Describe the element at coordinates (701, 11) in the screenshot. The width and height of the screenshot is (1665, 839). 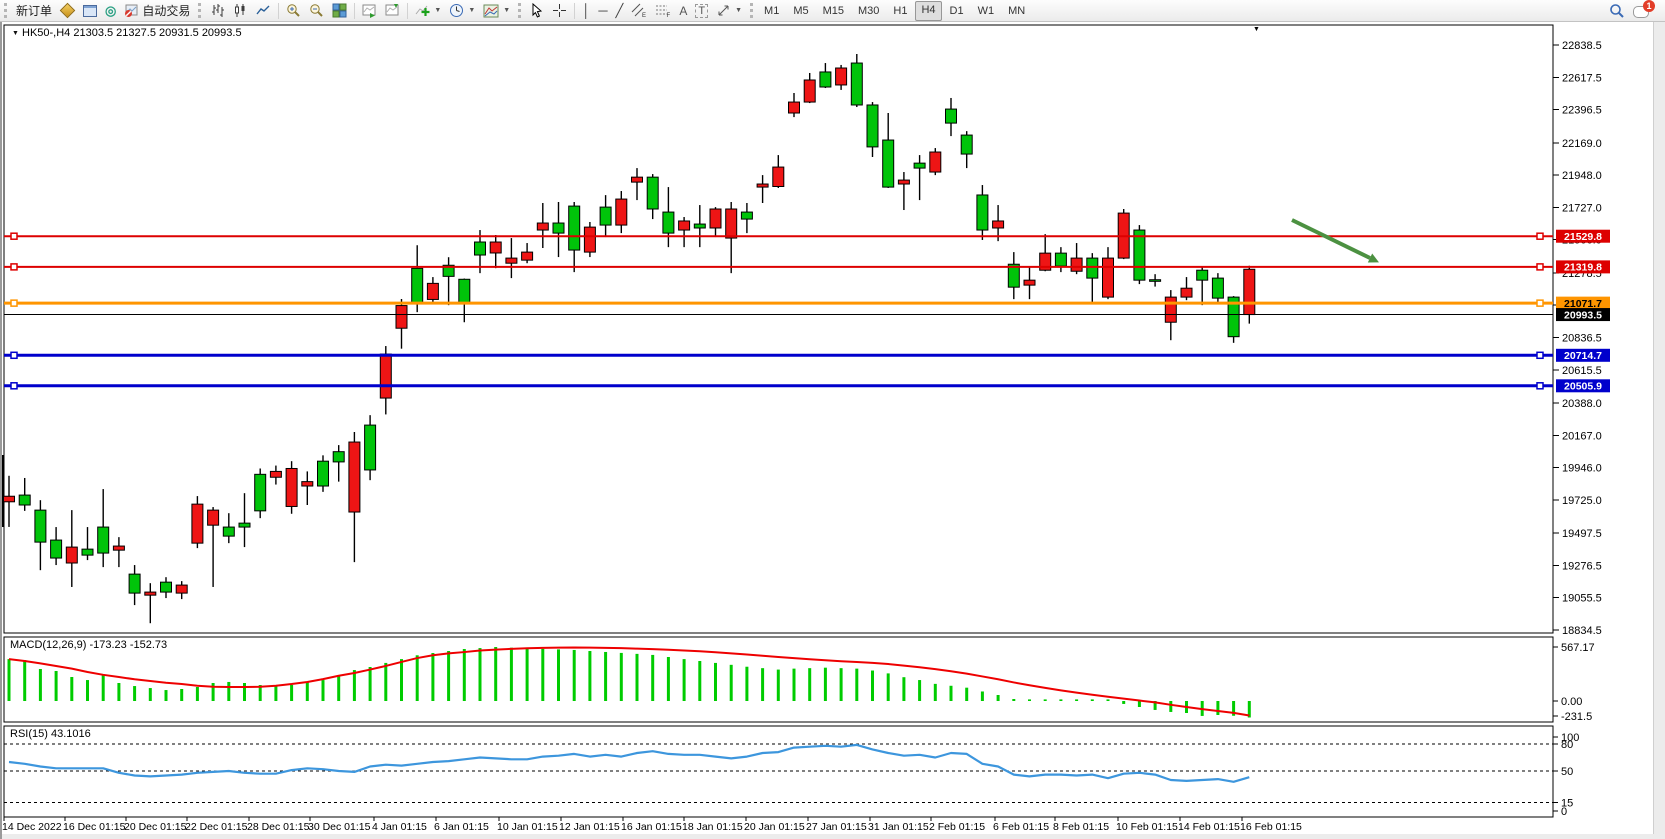
I see `label-tool: T` at that location.